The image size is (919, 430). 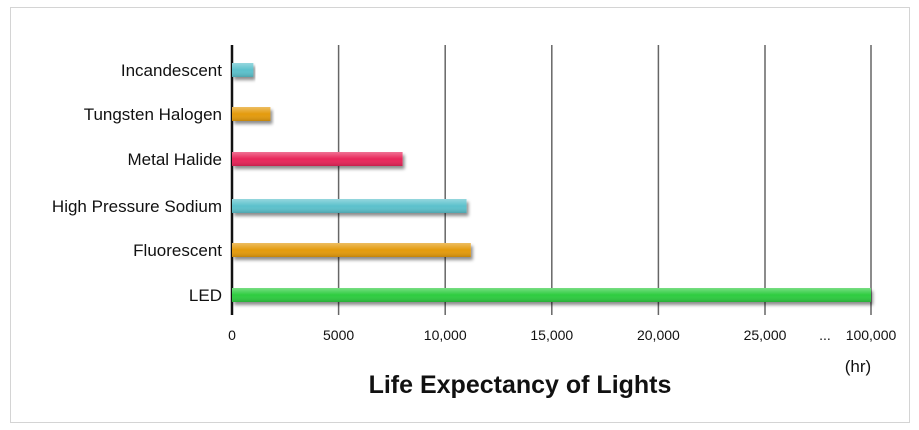 I want to click on x-tick-label: 100,000, so click(x=871, y=335).